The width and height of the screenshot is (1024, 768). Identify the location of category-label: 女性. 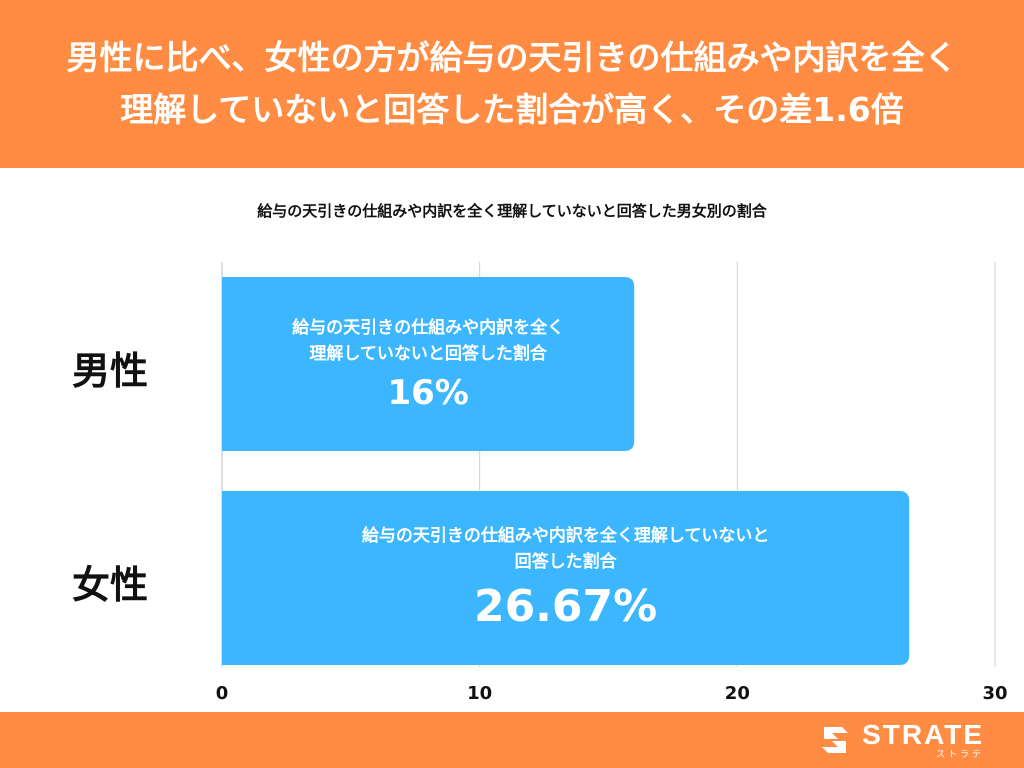
(109, 585).